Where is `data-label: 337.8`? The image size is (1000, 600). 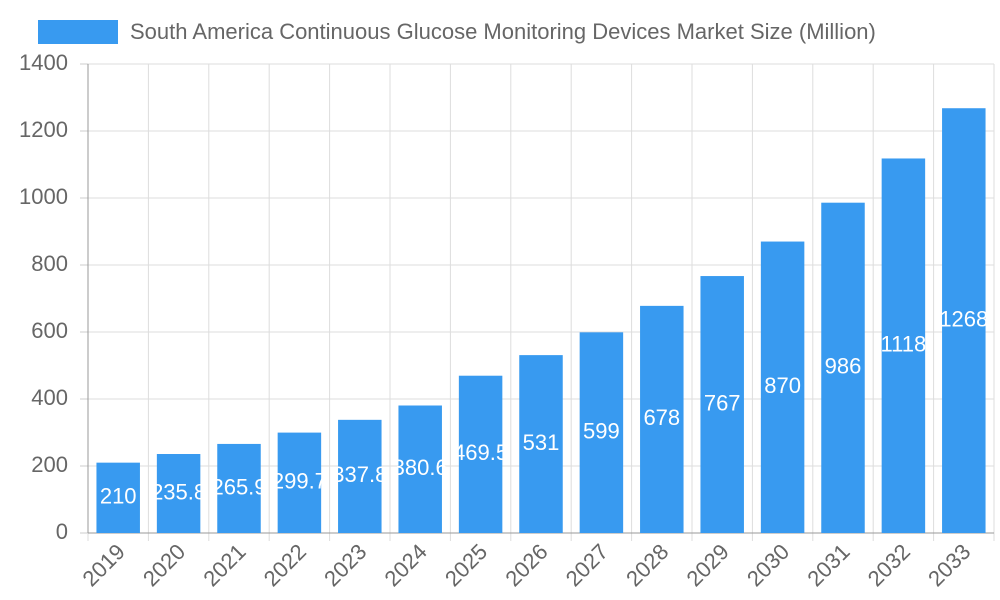
data-label: 337.8 is located at coordinates (359, 474).